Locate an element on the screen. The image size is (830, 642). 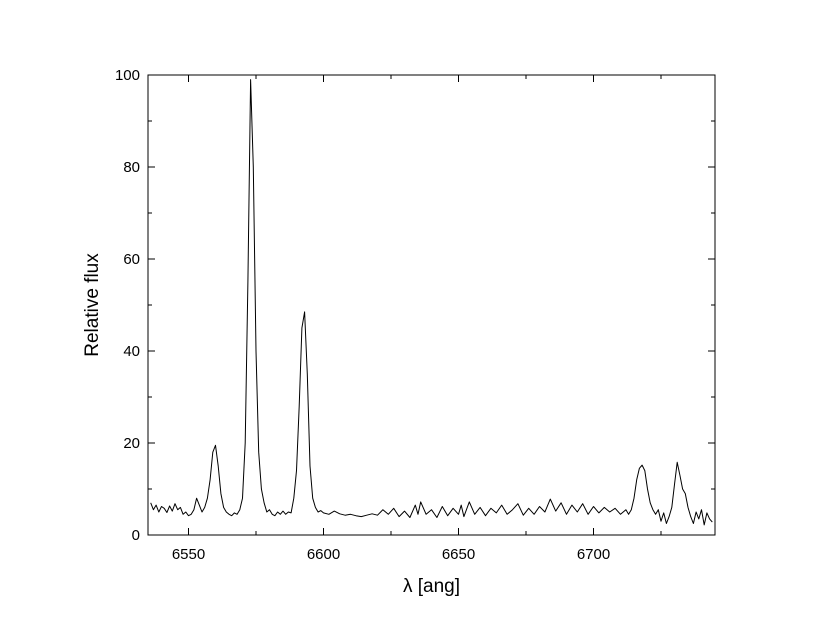
y-tick-label: 40 is located at coordinates (131, 351).